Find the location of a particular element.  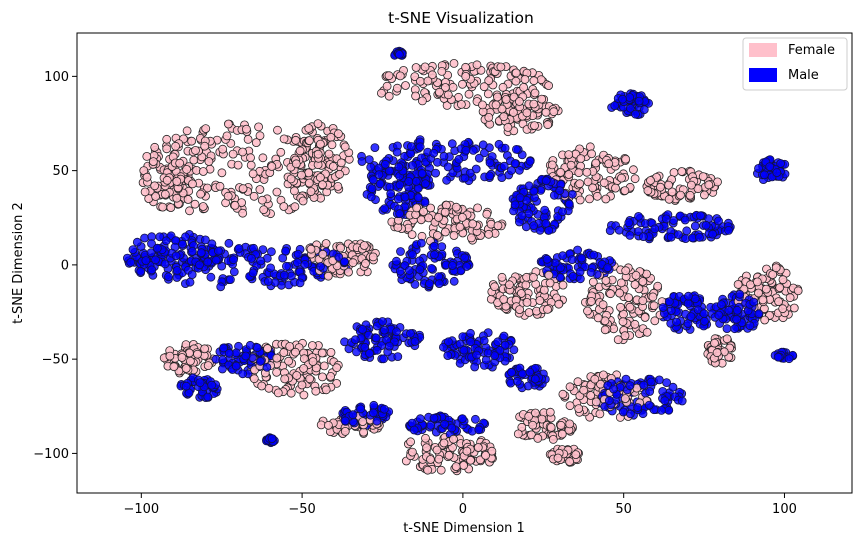

y-tick-label: 100 is located at coordinates (56, 77).